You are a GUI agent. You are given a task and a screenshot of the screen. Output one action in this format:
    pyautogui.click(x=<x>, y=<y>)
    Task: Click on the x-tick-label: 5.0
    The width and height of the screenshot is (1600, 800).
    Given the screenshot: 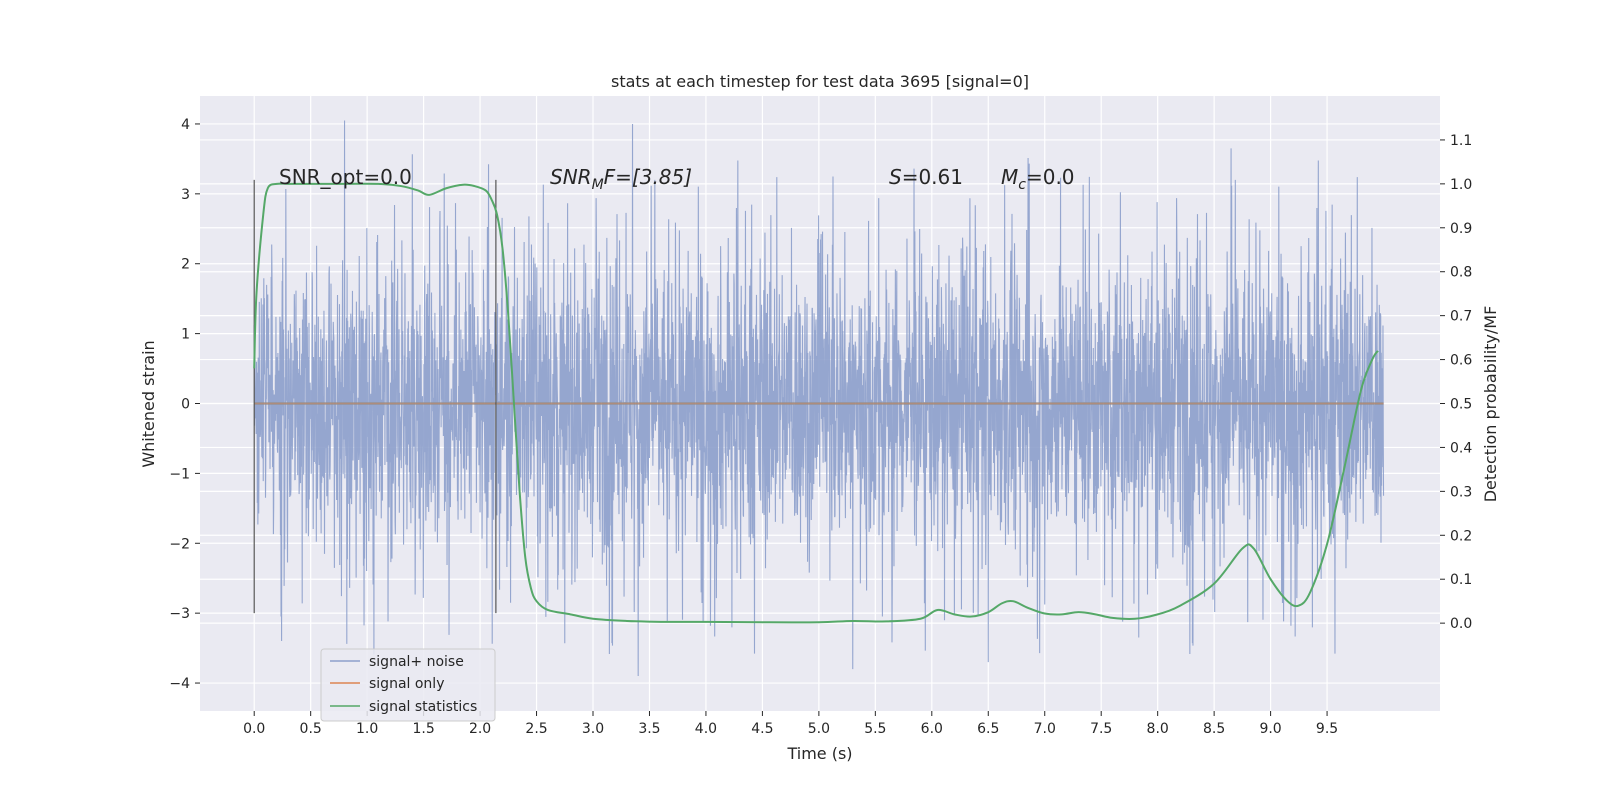 What is the action you would take?
    pyautogui.click(x=819, y=729)
    